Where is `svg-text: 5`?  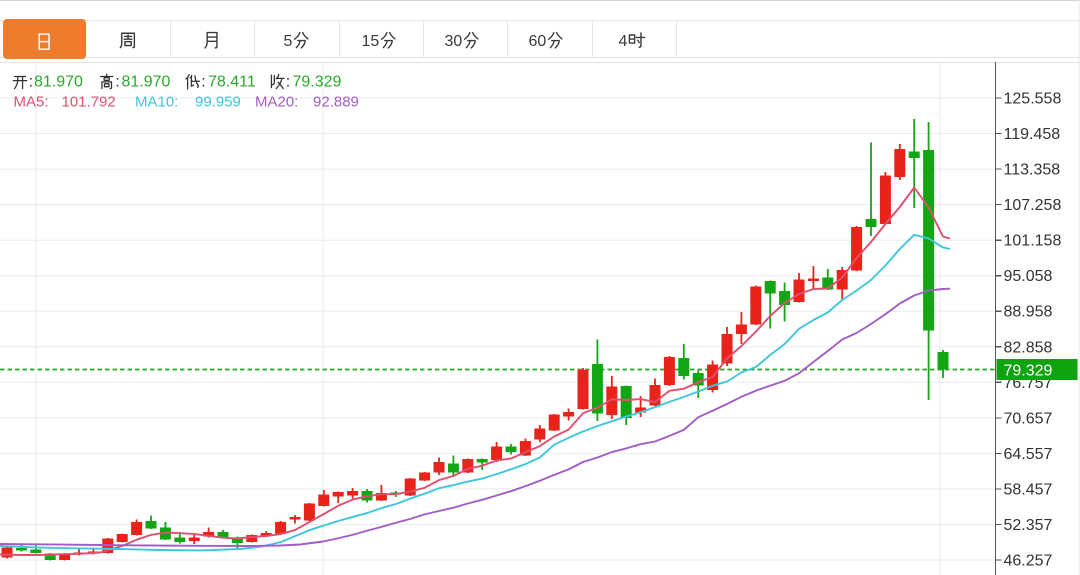
svg-text: 5 is located at coordinates (288, 41).